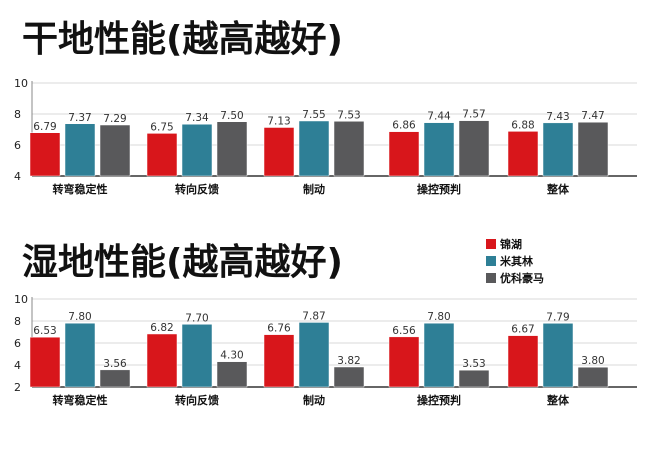 The image size is (650, 450). What do you see at coordinates (557, 317) in the screenshot?
I see `wet-value-label-s1-c4: 7.79` at bounding box center [557, 317].